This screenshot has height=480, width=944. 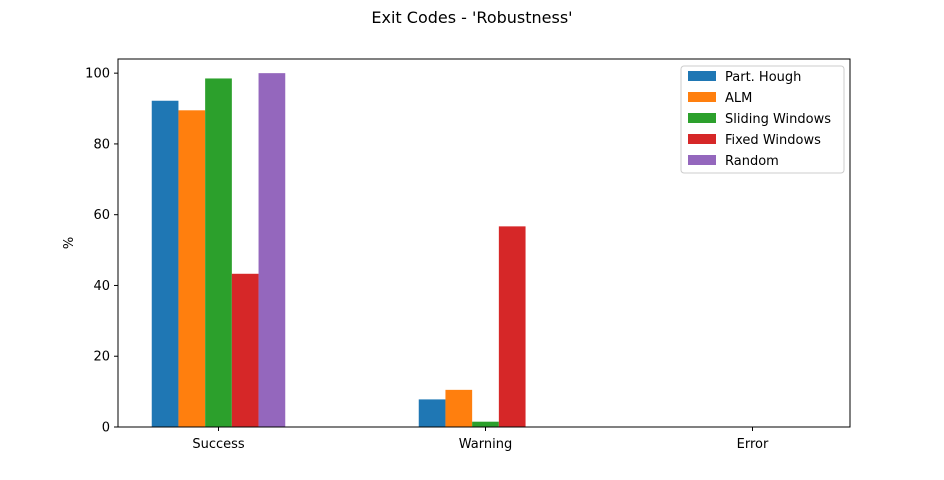 What do you see at coordinates (106, 428) in the screenshot?
I see `y-tick-label: 0` at bounding box center [106, 428].